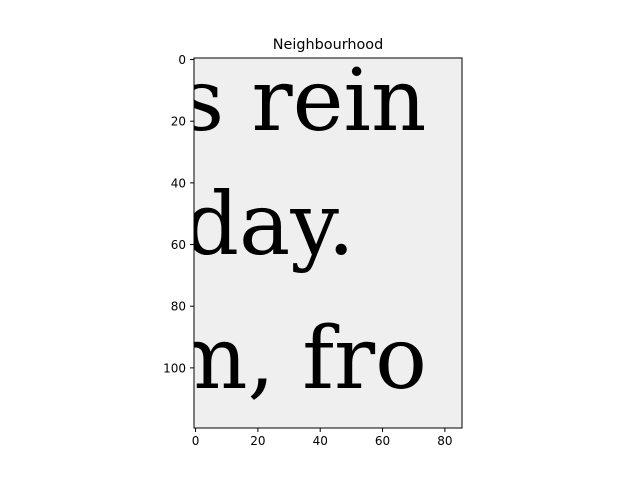 The height and width of the screenshot is (484, 640). What do you see at coordinates (303, 101) in the screenshot?
I see `image-text-line: s rein` at bounding box center [303, 101].